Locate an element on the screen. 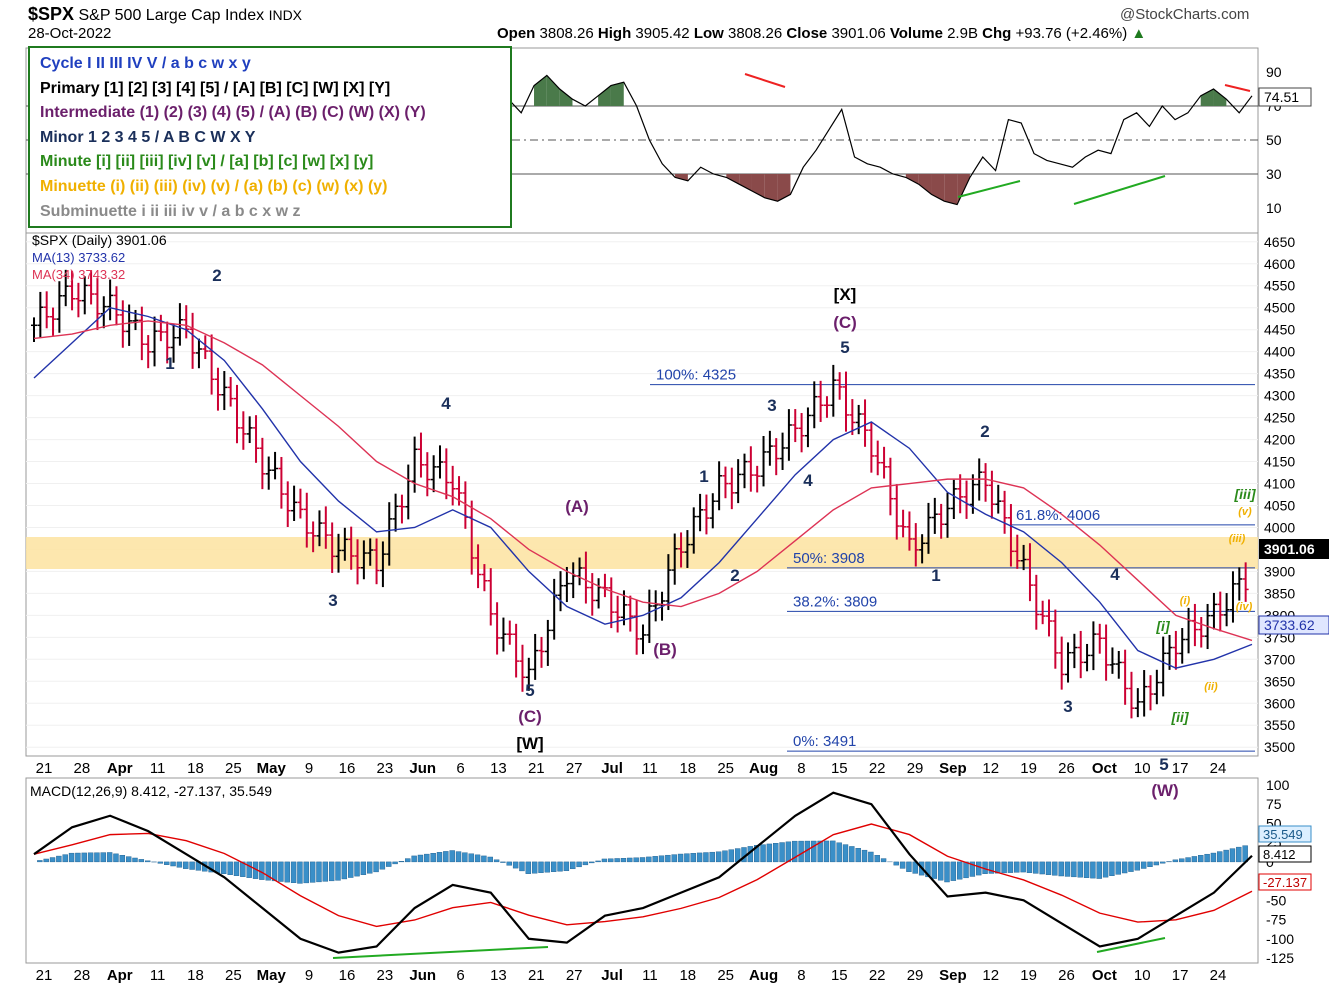  open-value: 3808.26 is located at coordinates (566, 33).